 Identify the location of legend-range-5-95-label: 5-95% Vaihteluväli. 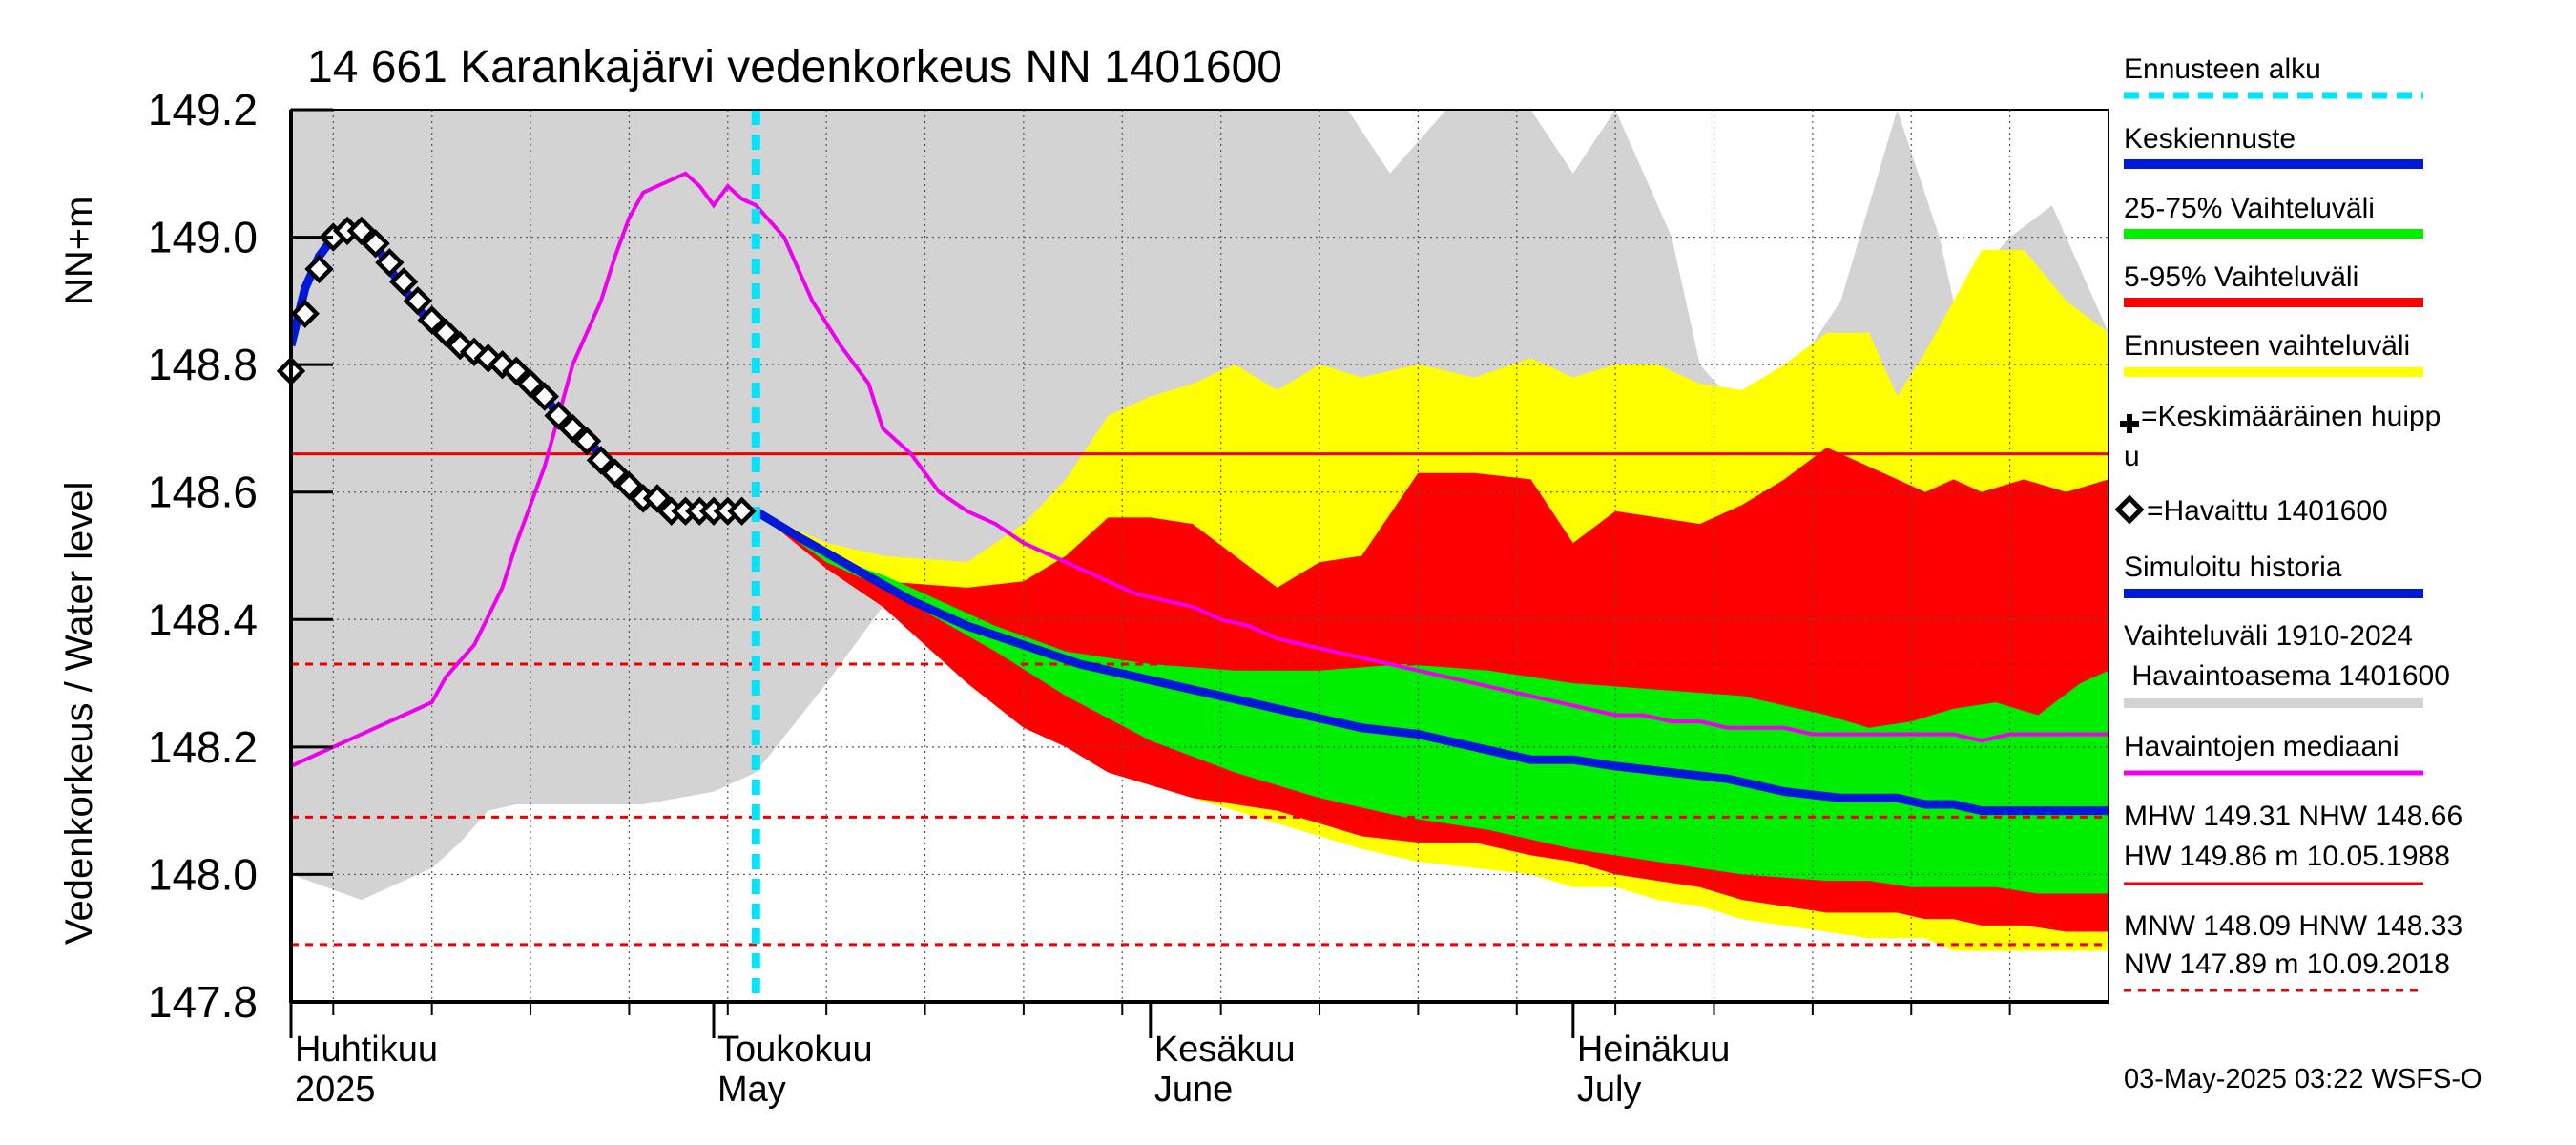
(2241, 277).